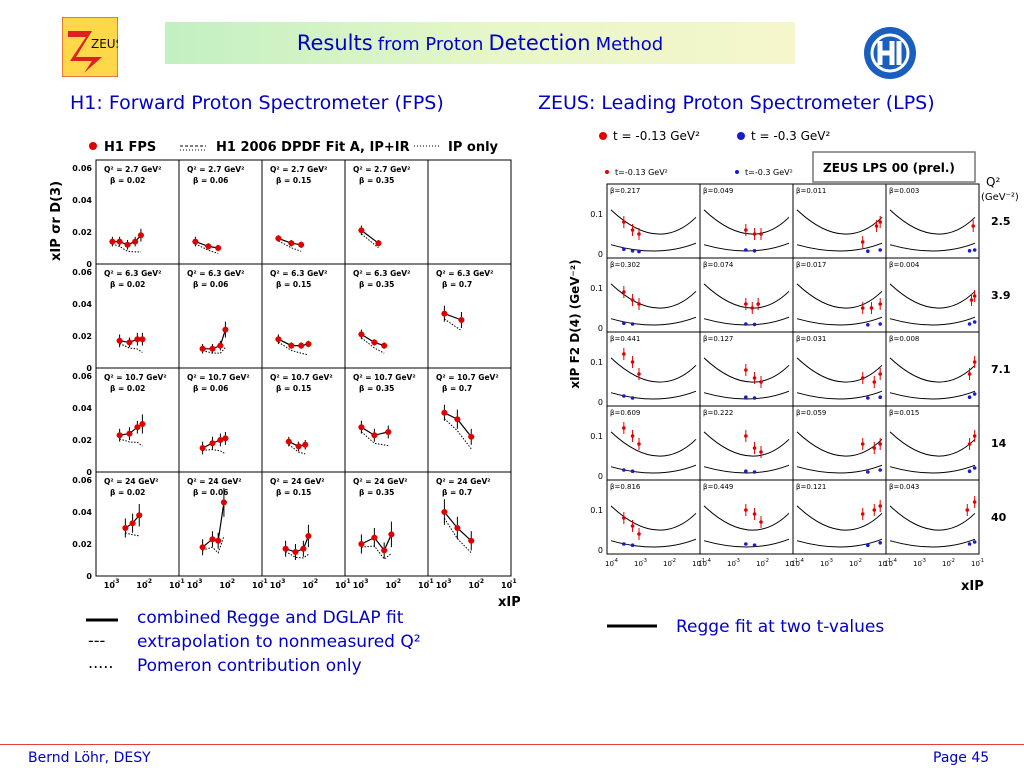  I want to click on h1-panel-q2-label: Q² = 24 GeV², so click(214, 481).